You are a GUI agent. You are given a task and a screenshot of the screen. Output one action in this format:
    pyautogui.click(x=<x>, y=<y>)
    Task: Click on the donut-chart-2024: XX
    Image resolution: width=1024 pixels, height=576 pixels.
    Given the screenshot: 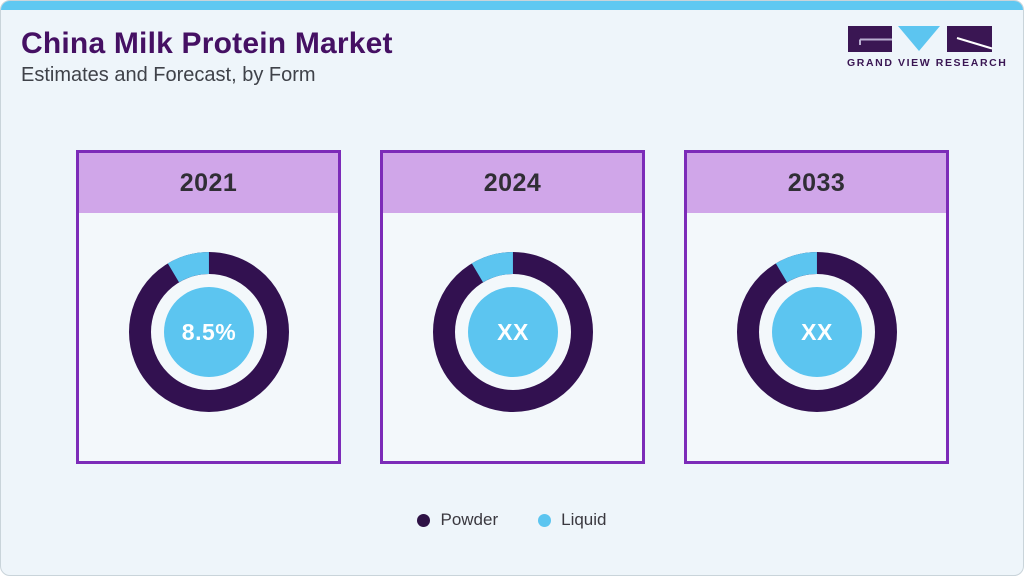 What is the action you would take?
    pyautogui.click(x=512, y=332)
    